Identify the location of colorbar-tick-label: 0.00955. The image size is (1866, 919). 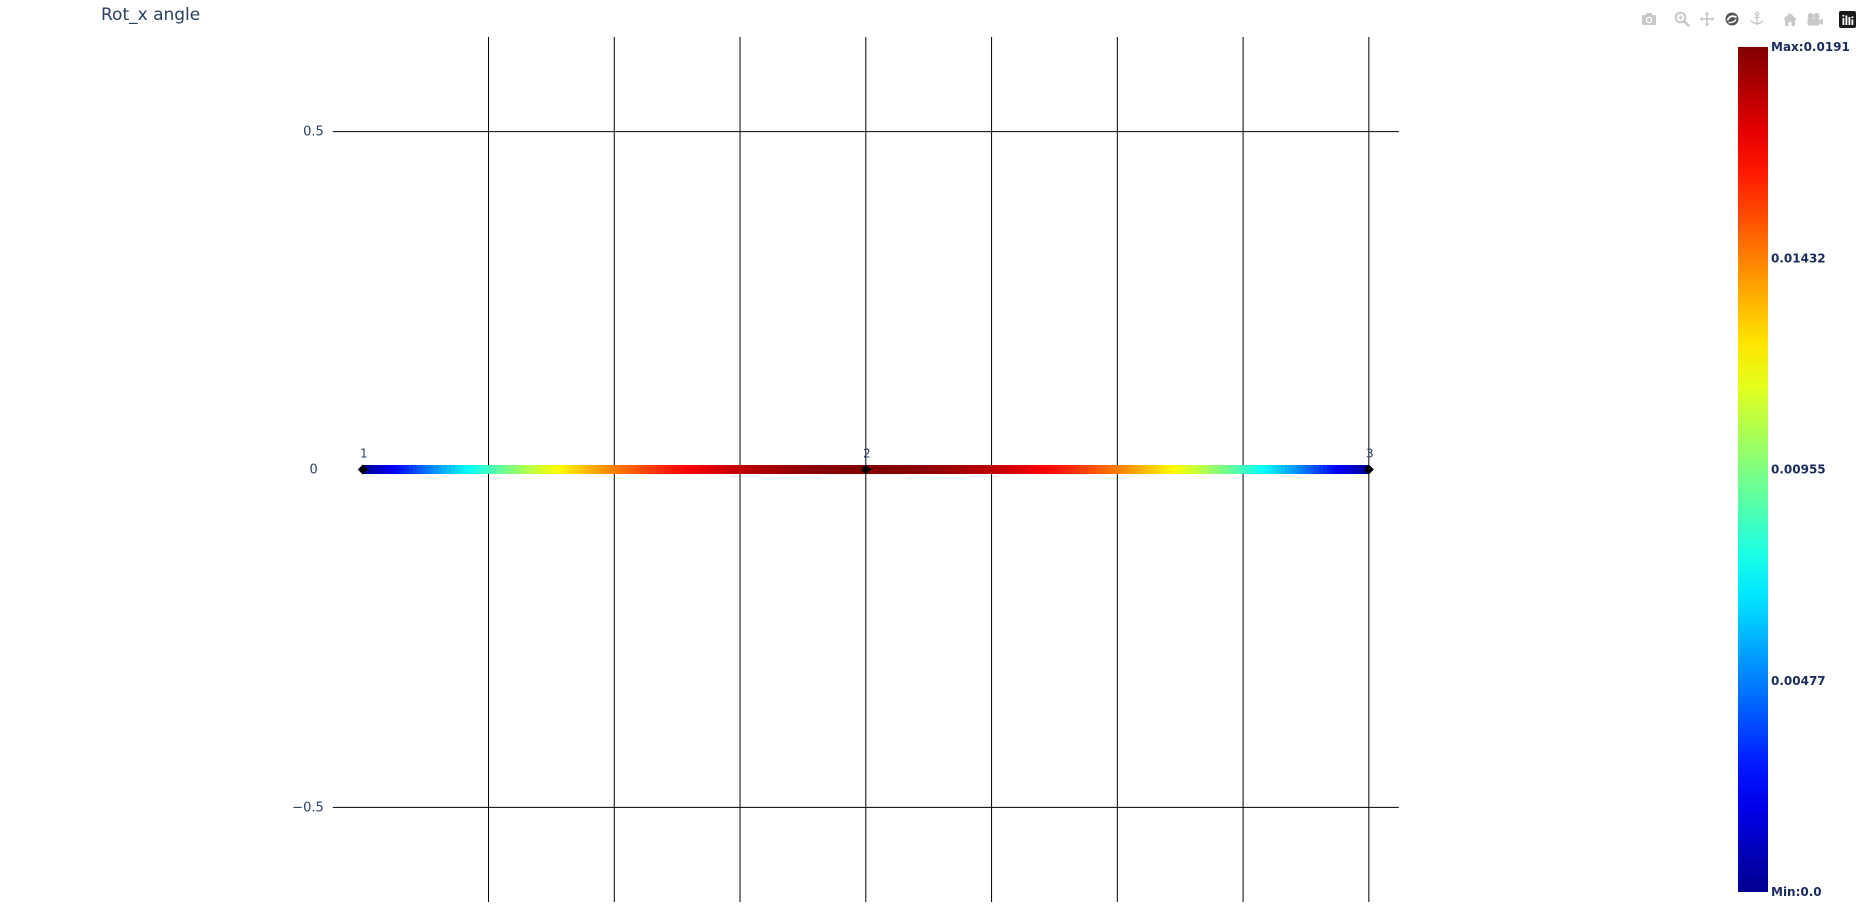
(1798, 470).